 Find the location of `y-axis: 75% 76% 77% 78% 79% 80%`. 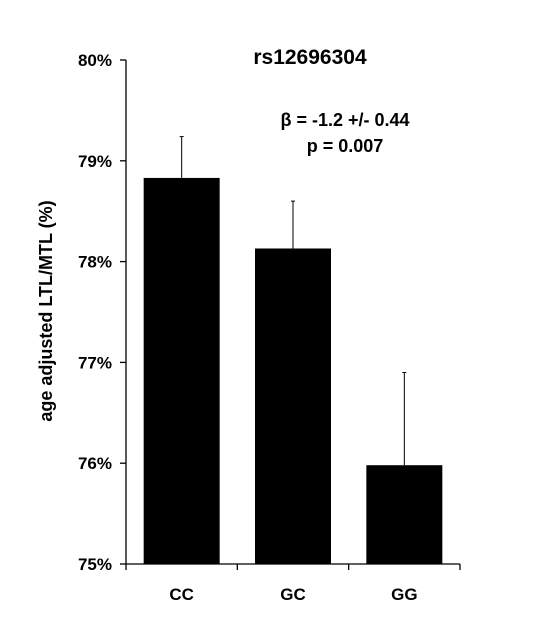

y-axis: 75% 76% 77% 78% 79% 80% is located at coordinates (102, 312).